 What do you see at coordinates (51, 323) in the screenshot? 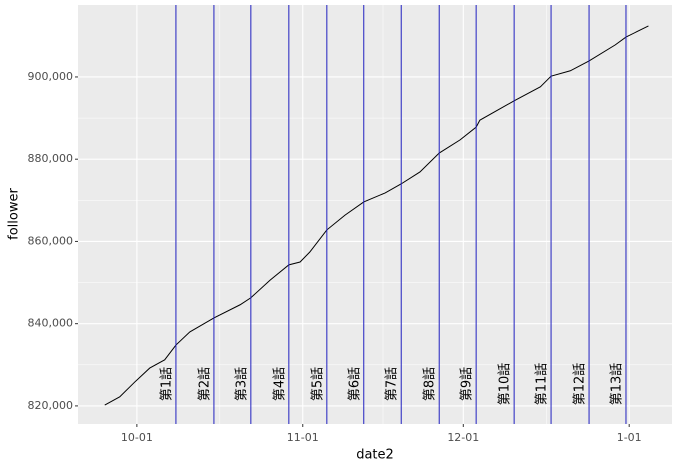
I see `y-tick-label: 840,000` at bounding box center [51, 323].